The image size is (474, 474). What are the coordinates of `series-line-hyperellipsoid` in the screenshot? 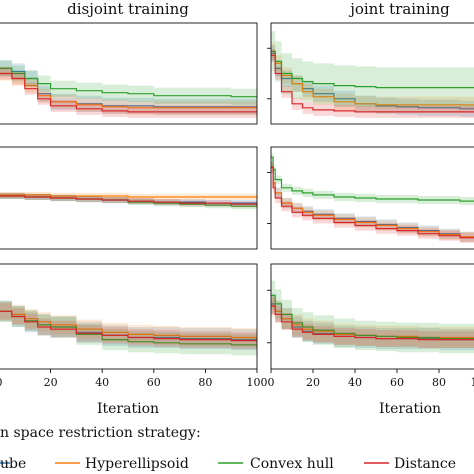 It's located at (128, 196).